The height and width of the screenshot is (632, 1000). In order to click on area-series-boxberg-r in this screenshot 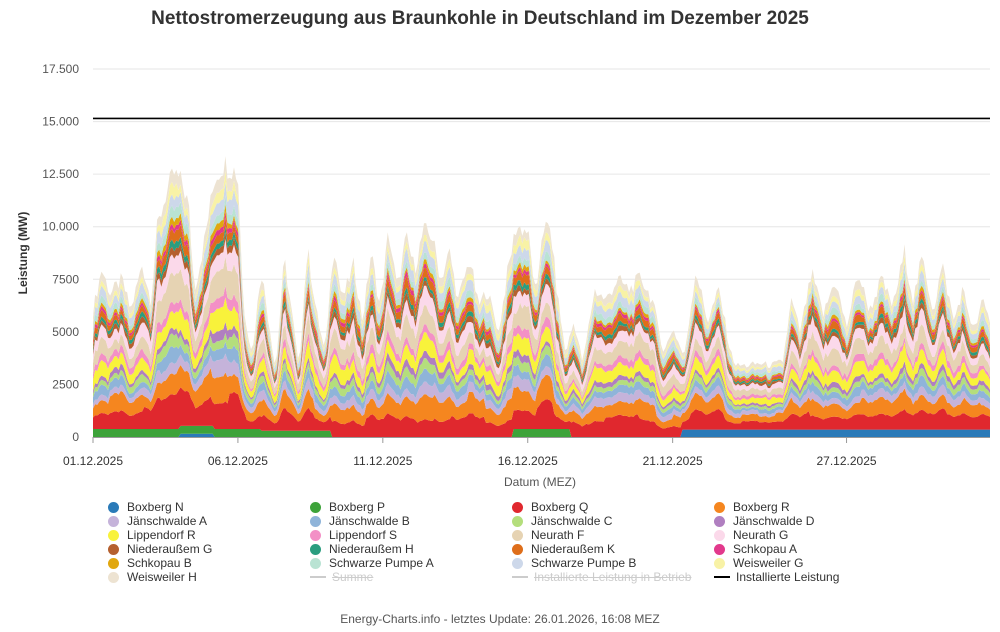, I will do `click(541, 397)`.